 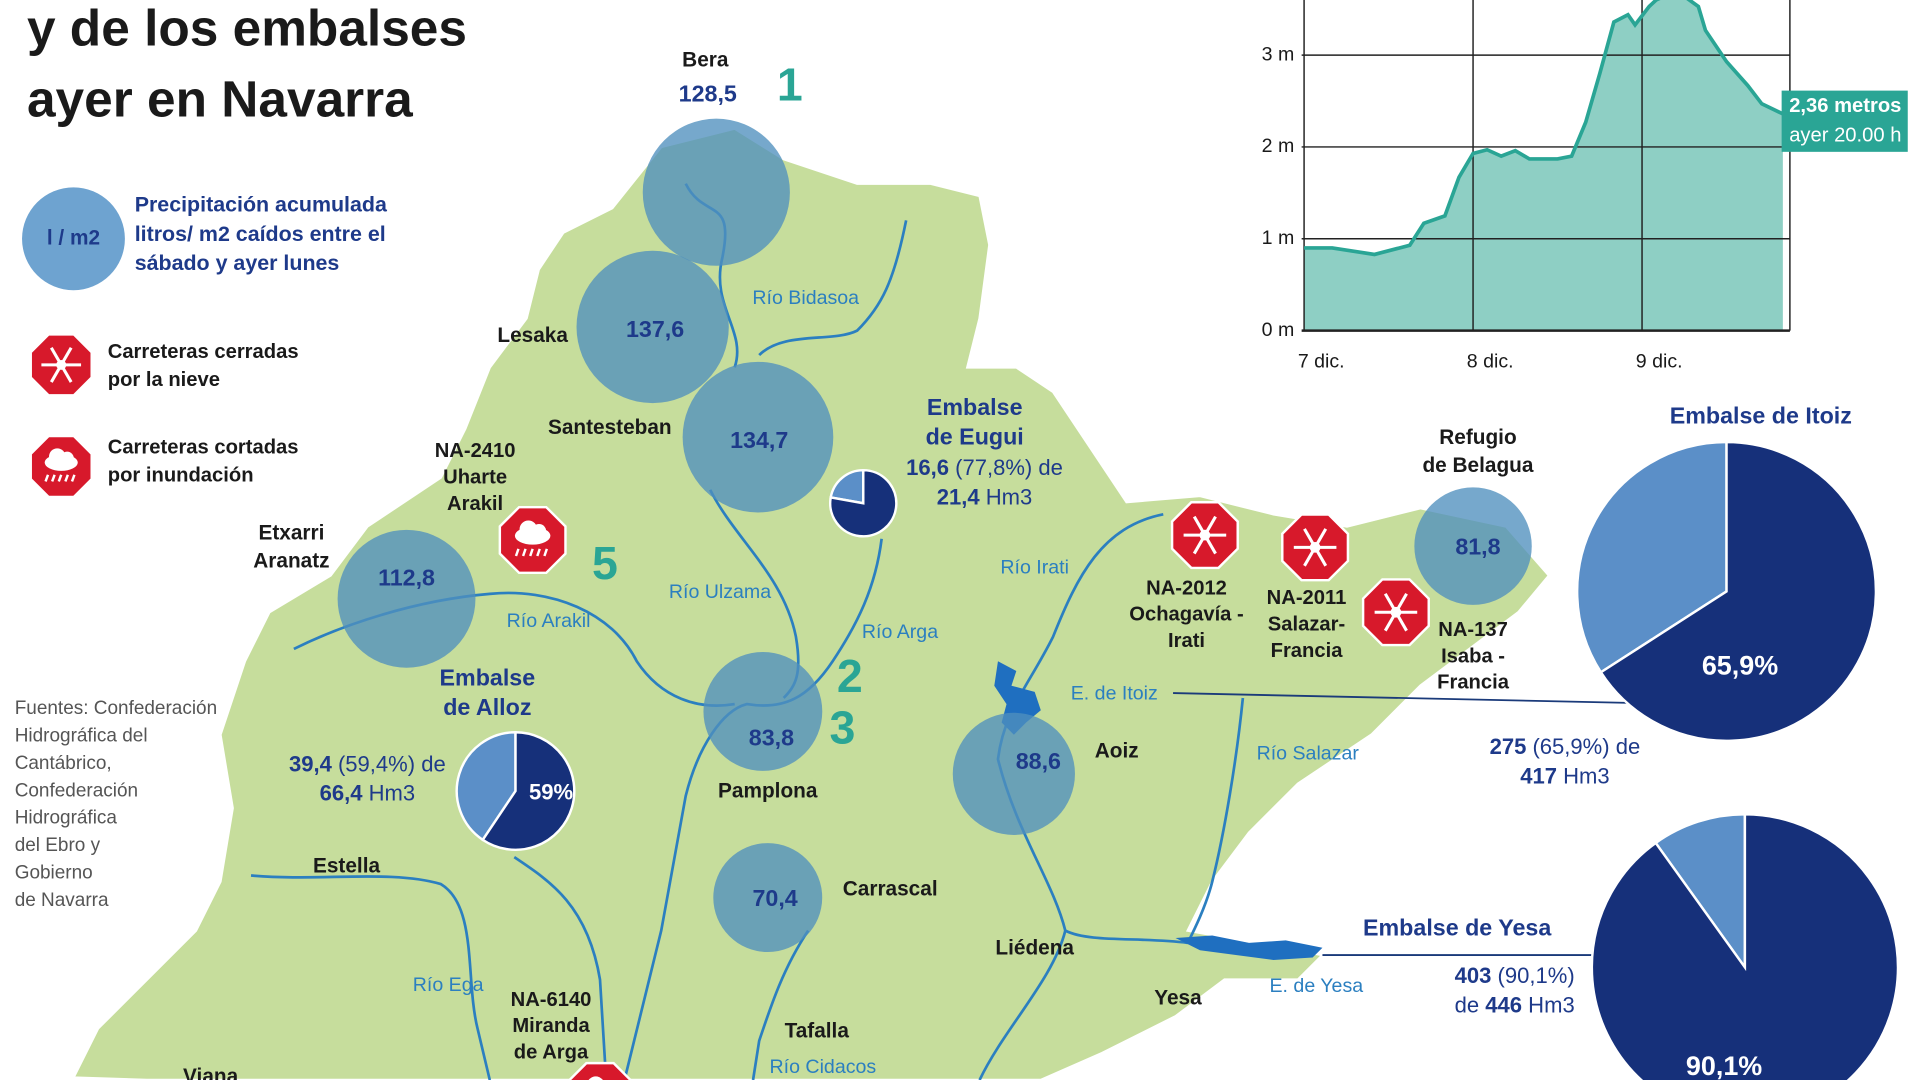 What do you see at coordinates (58, 845) in the screenshot?
I see `source-text: del Ebro y` at bounding box center [58, 845].